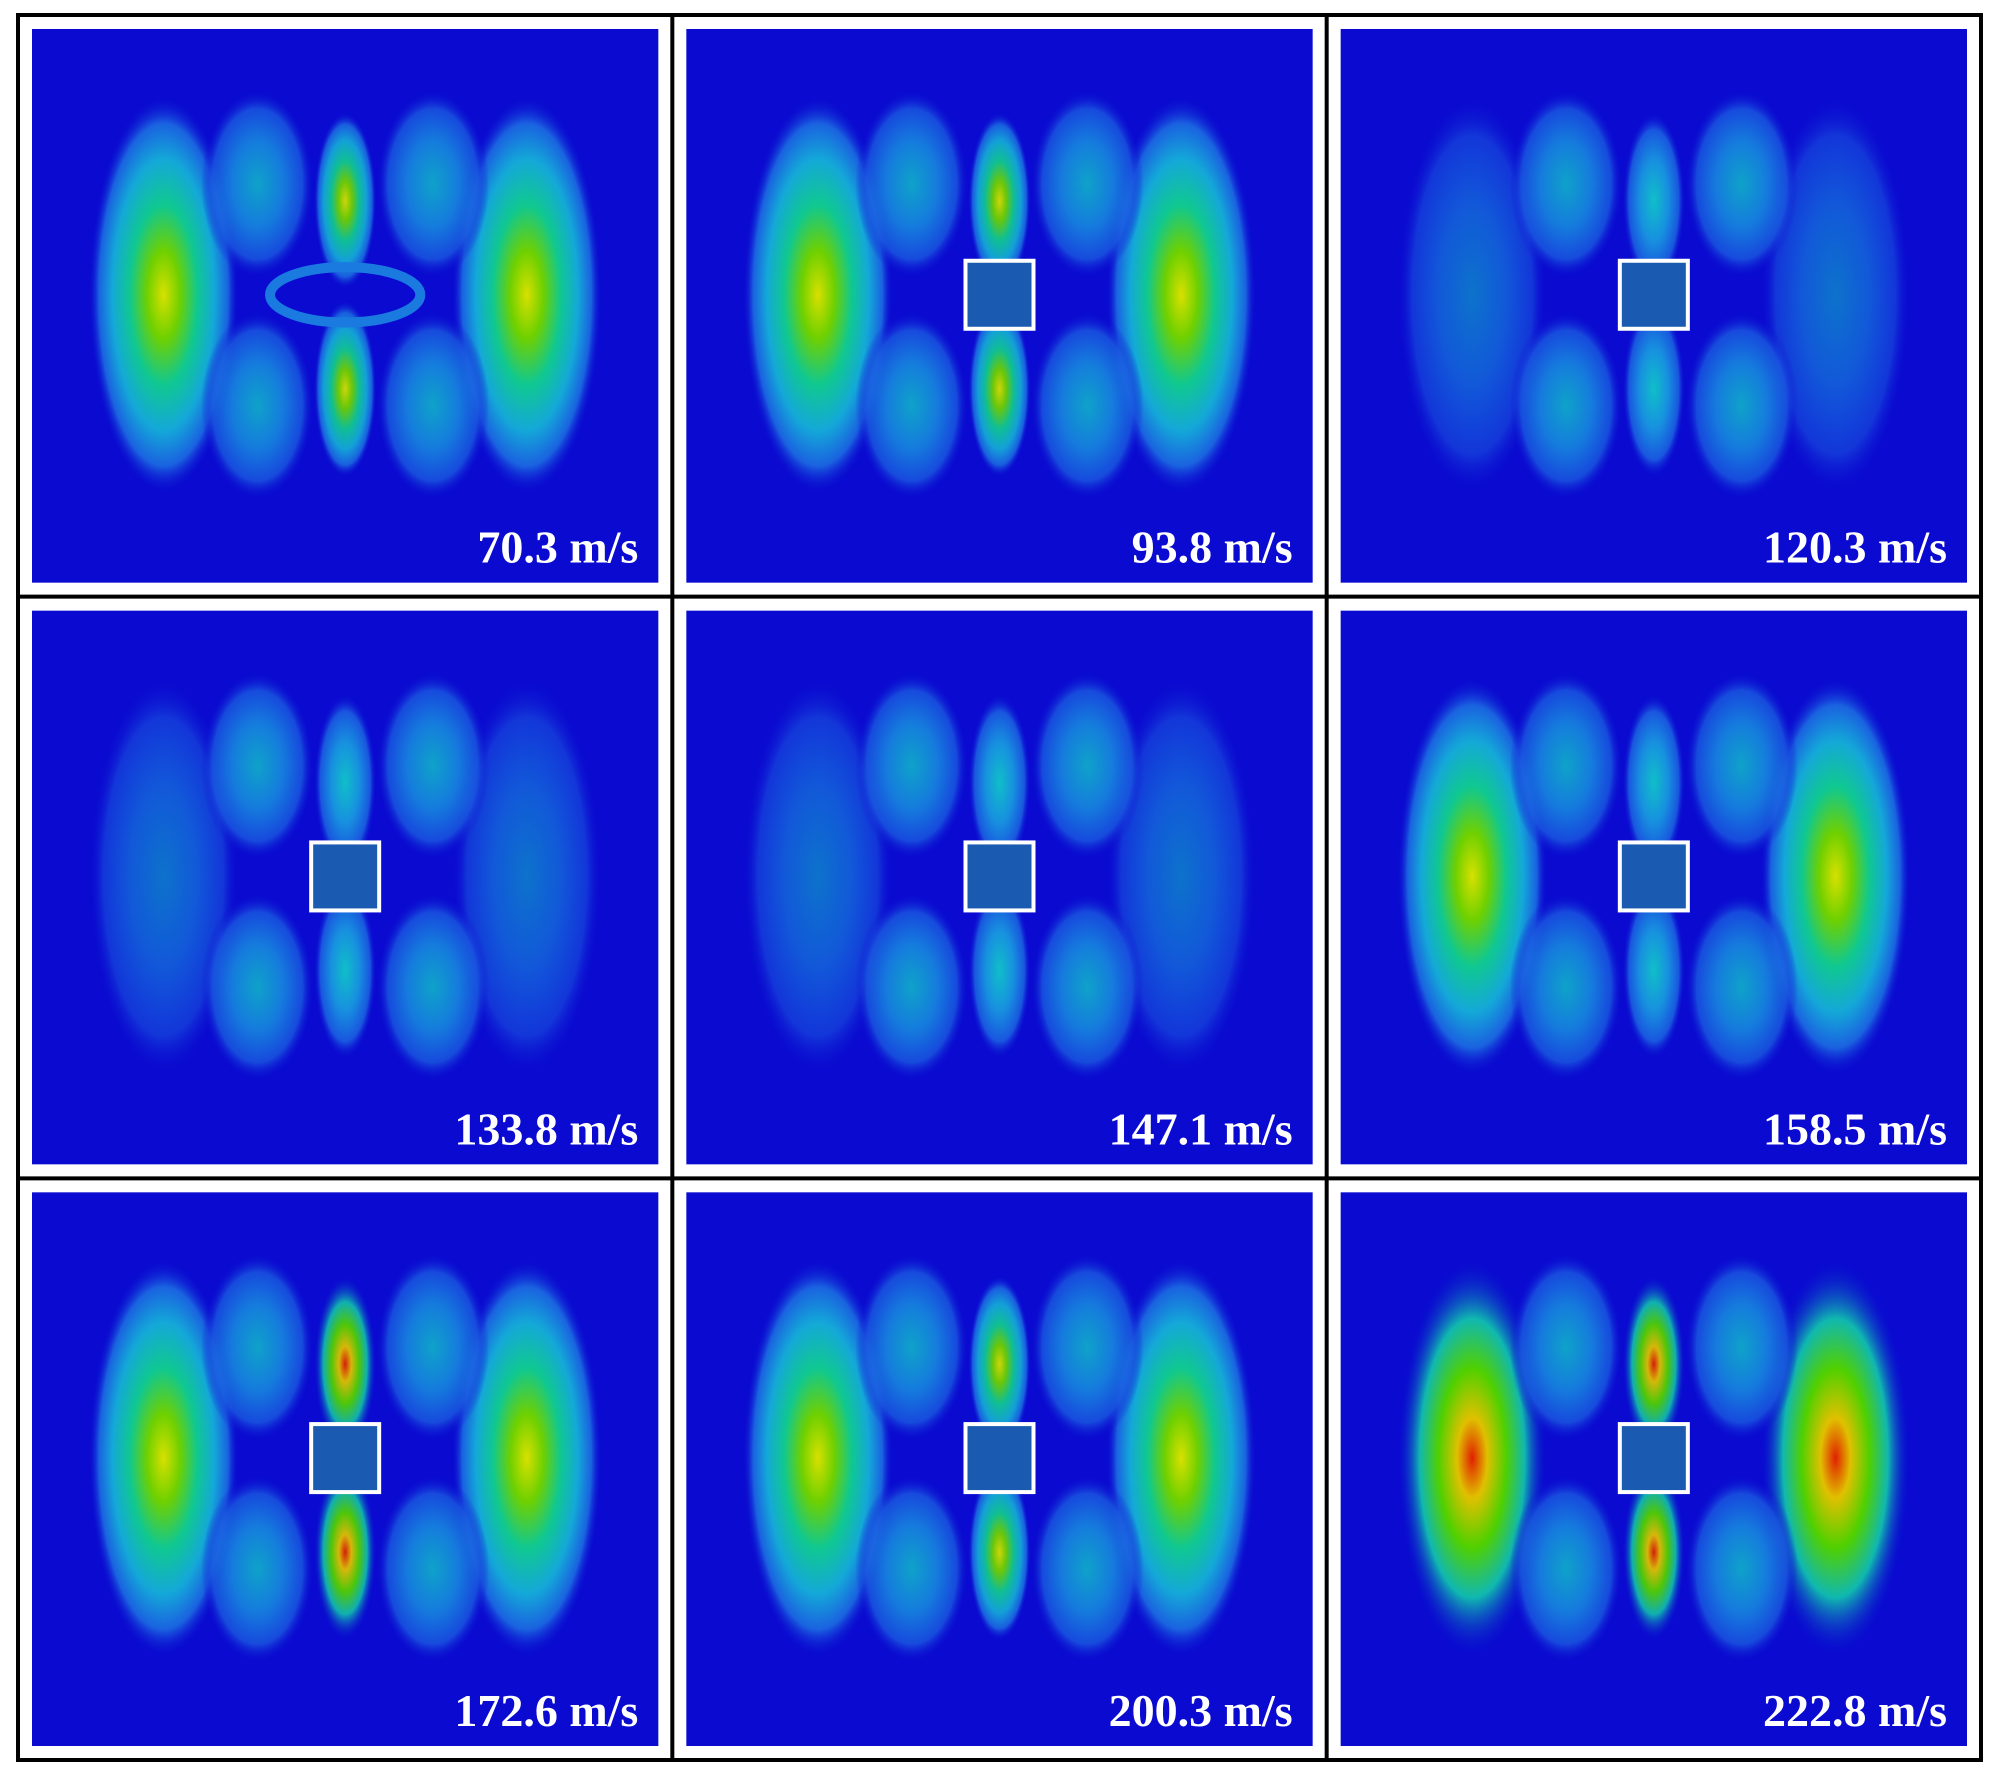 This screenshot has height=1773, width=2000. I want to click on panel-label: 172.6 m/s, so click(546, 1710).